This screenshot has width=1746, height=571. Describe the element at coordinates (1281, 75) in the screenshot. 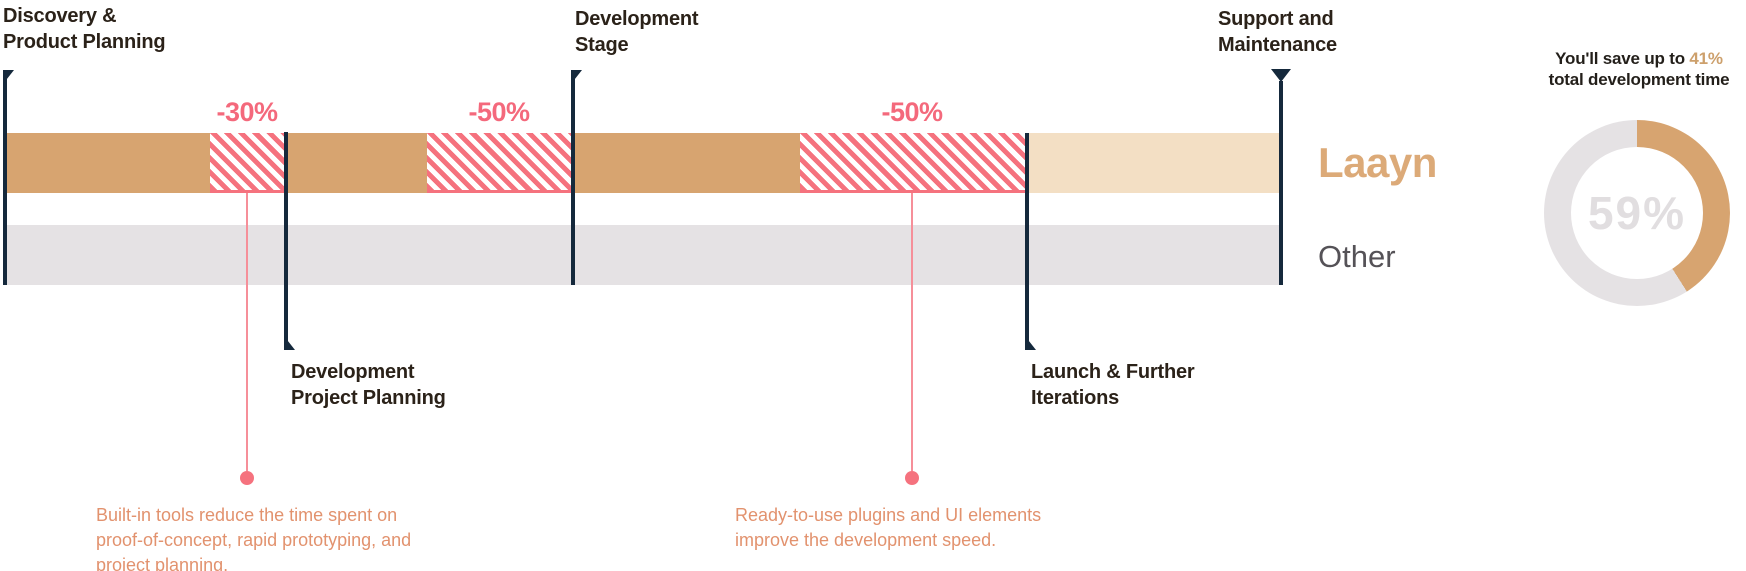

I see `marker-triangle-icon` at that location.